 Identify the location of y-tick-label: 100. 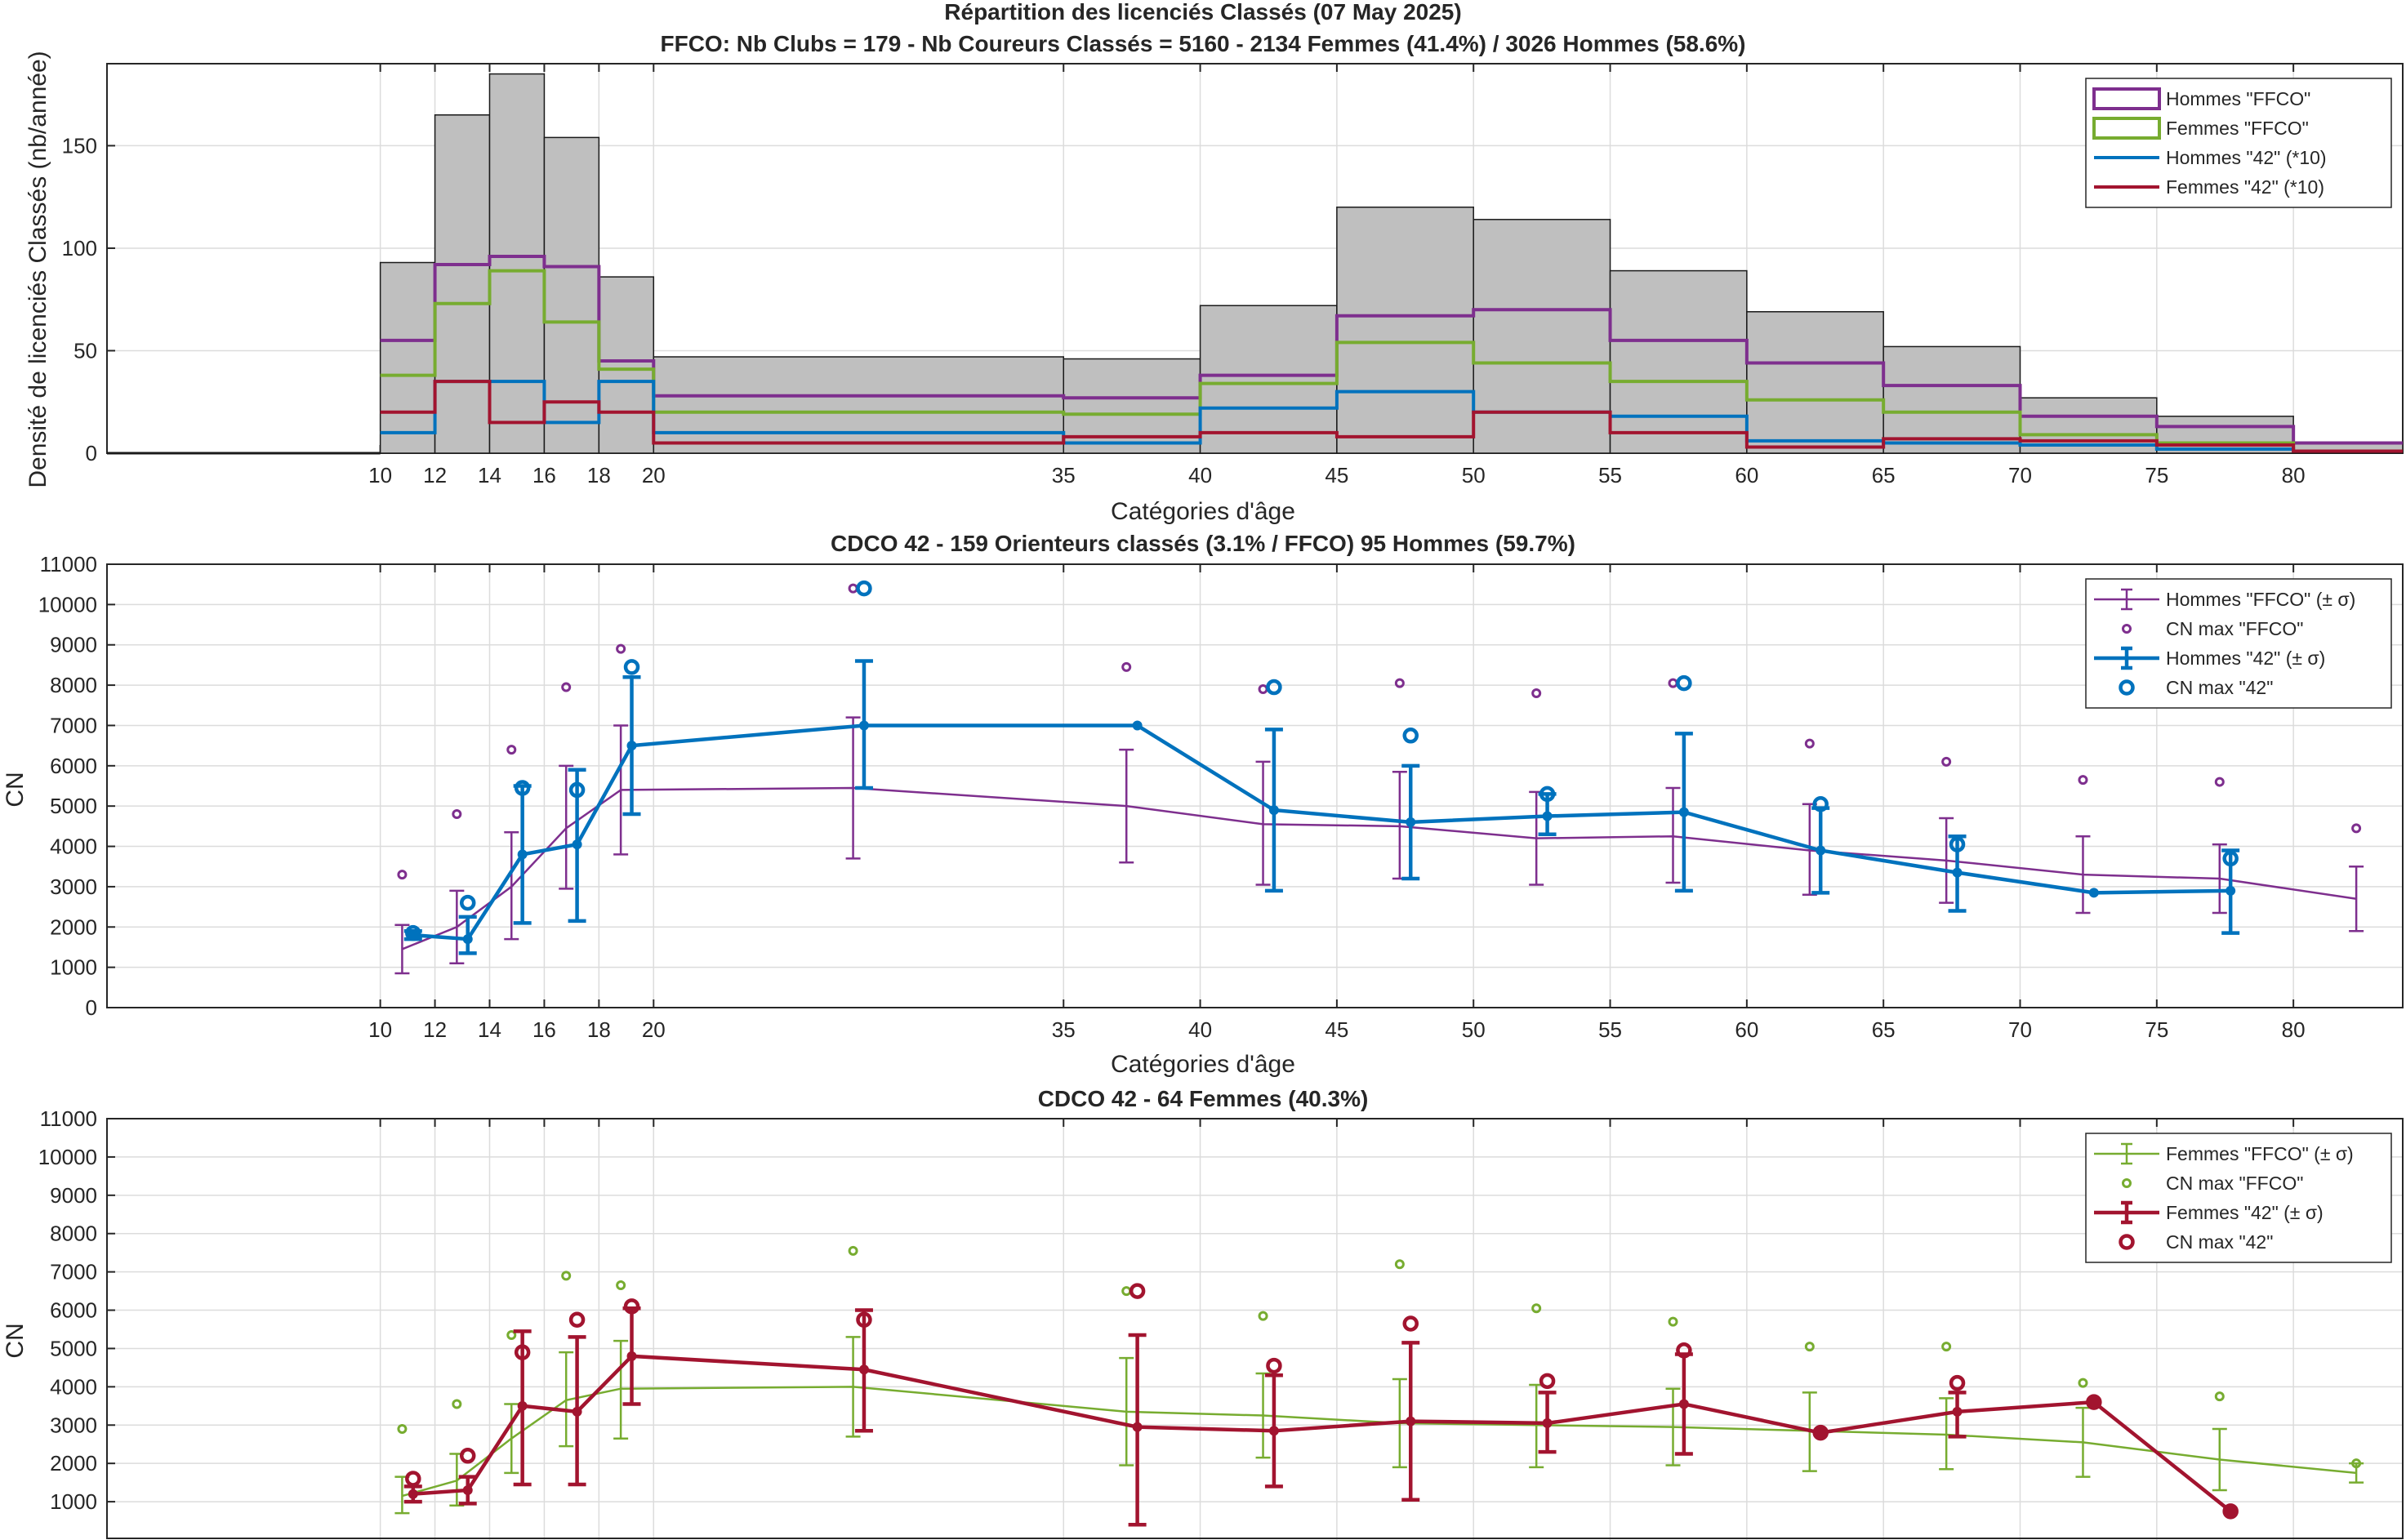
(79, 248).